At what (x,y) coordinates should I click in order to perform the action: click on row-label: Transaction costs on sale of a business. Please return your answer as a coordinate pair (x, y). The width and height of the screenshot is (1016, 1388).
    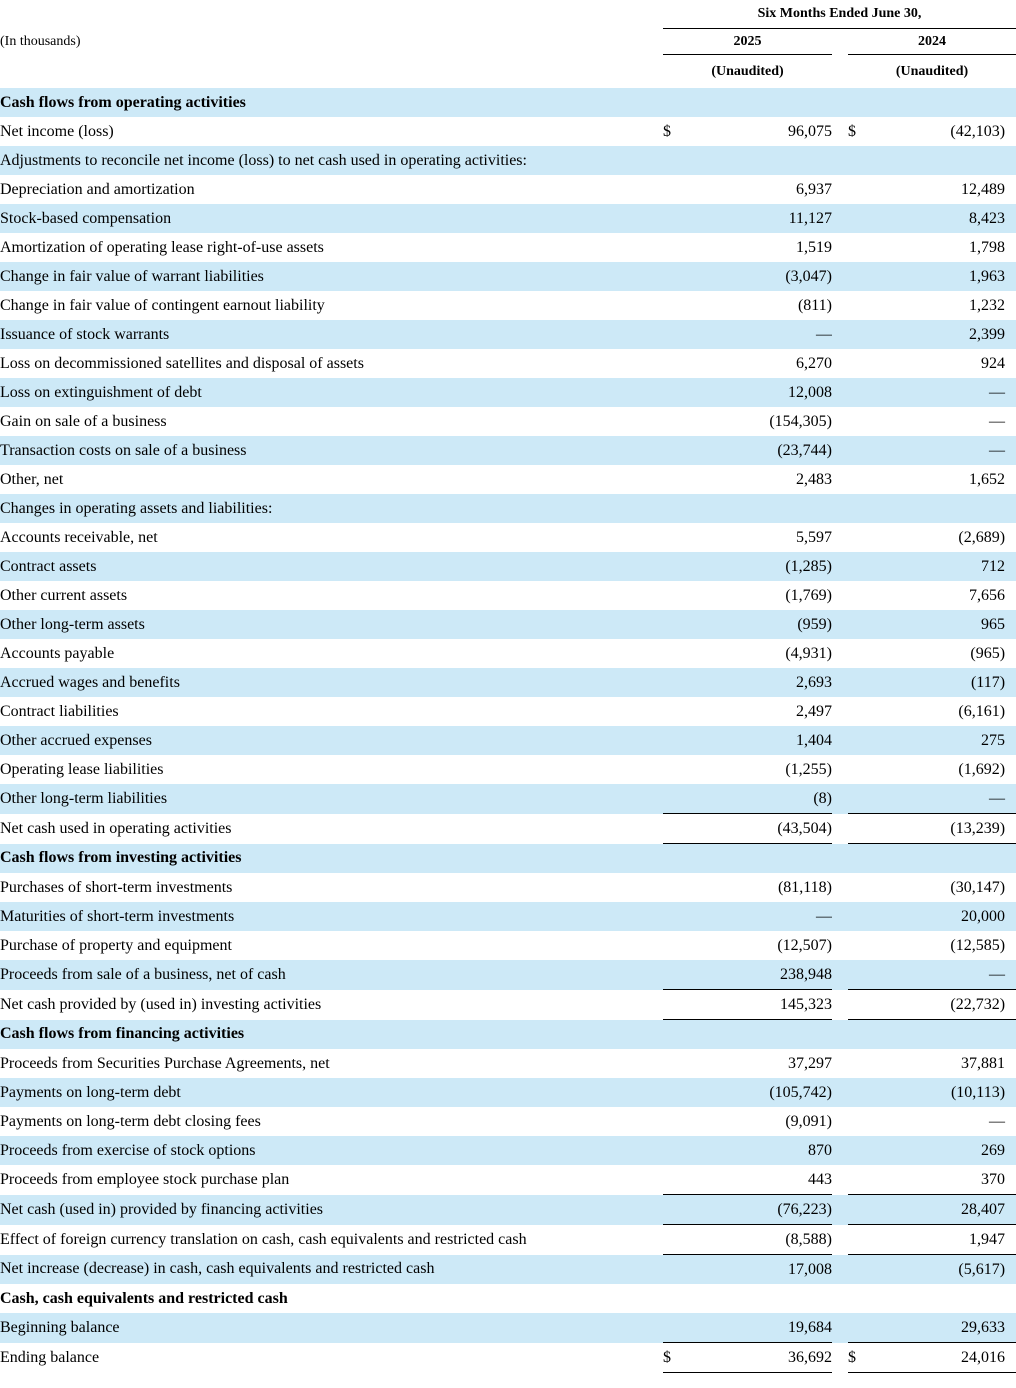
    Looking at the image, I should click on (331, 450).